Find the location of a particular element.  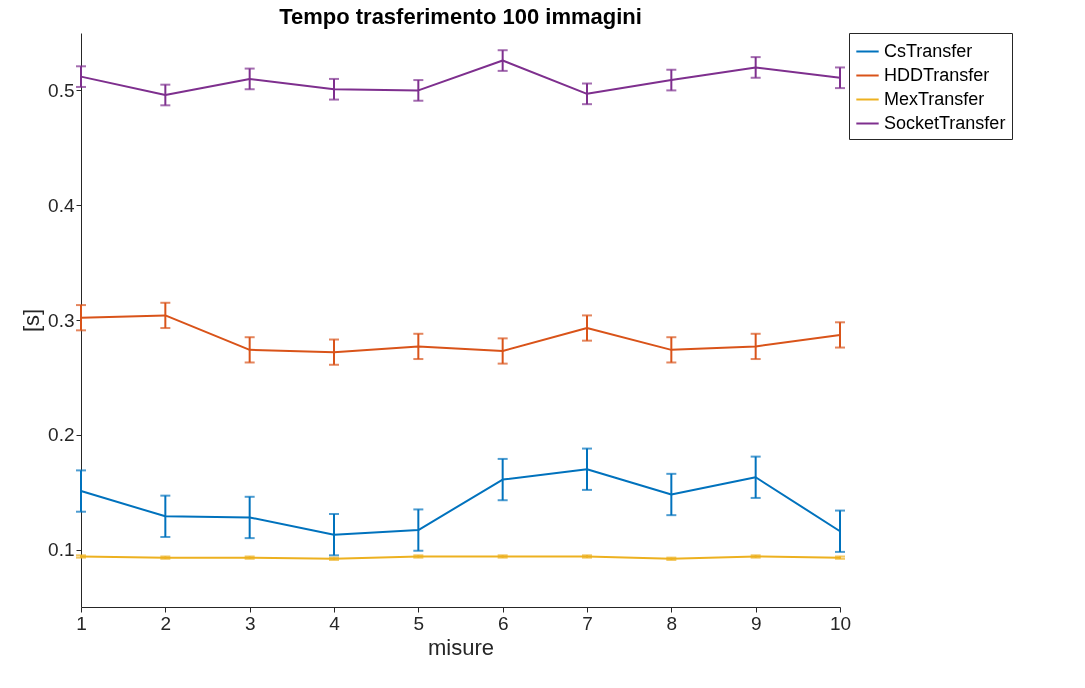

y-tick-label: 0.5 is located at coordinates (61, 90).